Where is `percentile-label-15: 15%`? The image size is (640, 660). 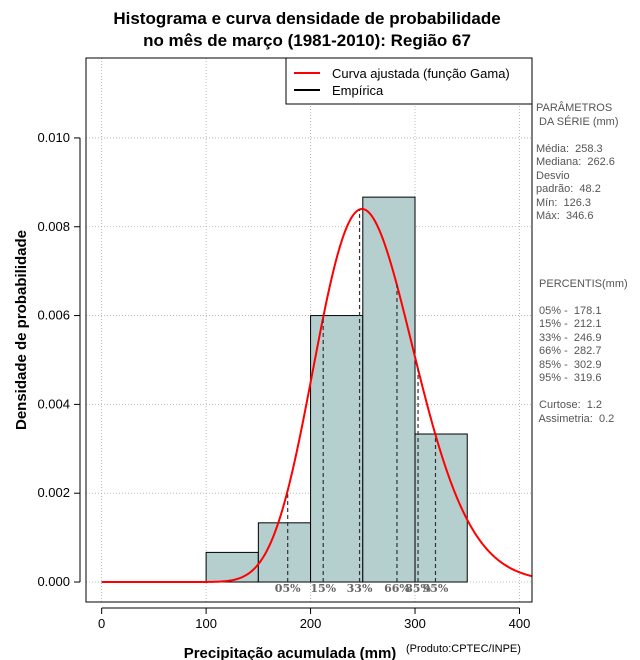 percentile-label-15: 15% is located at coordinates (323, 588).